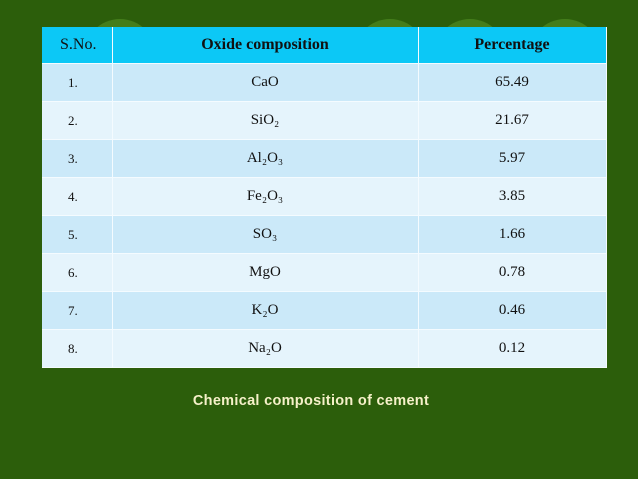 Image resolution: width=638 pixels, height=479 pixels. What do you see at coordinates (77, 45) in the screenshot?
I see `serial-cell: S.No.` at bounding box center [77, 45].